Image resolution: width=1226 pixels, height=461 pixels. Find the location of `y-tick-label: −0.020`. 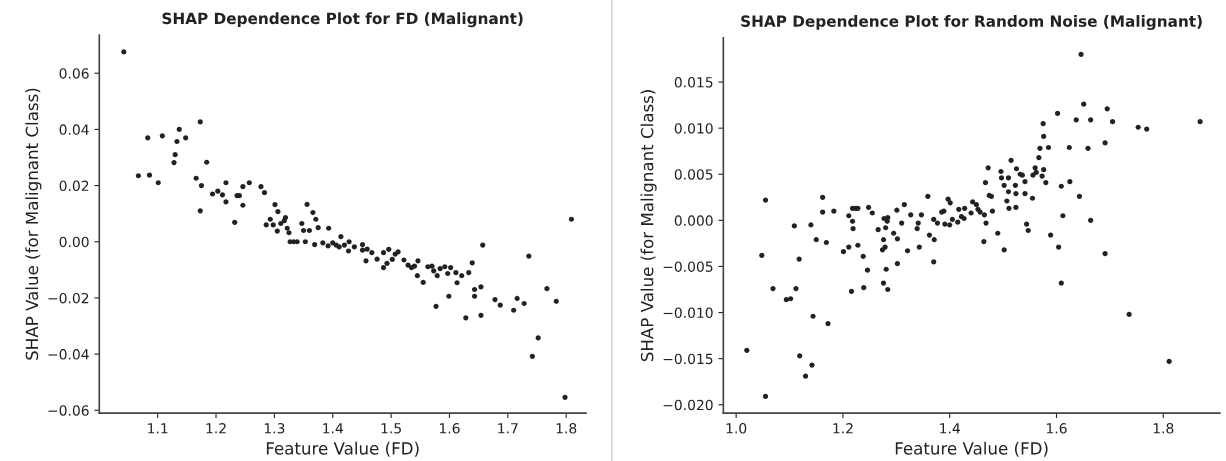

y-tick-label: −0.020 is located at coordinates (688, 405).